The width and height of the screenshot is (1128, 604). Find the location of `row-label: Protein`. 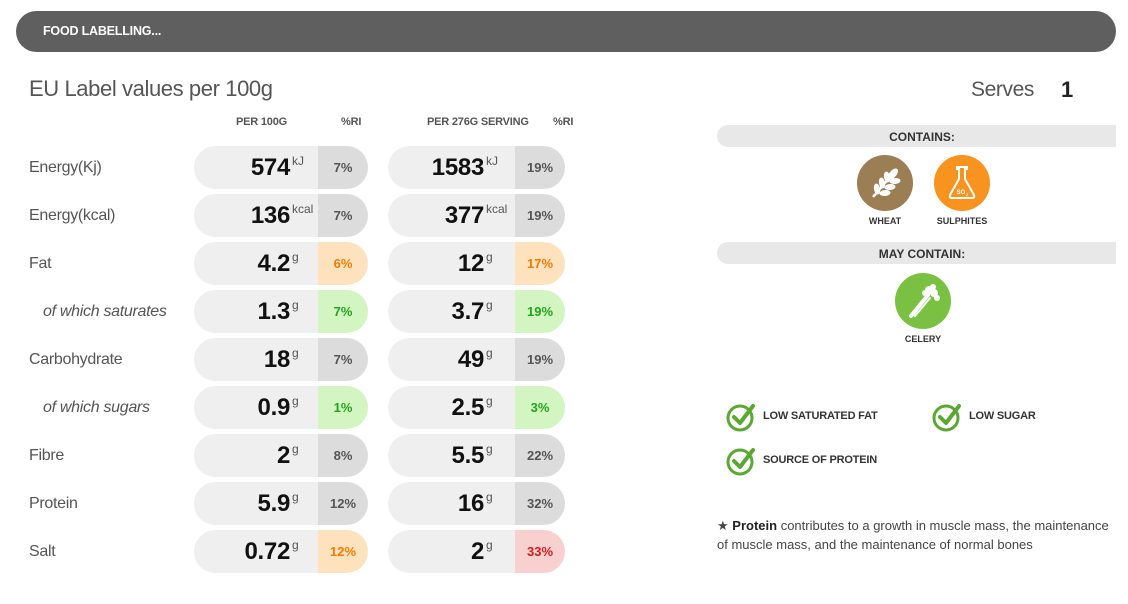

row-label: Protein is located at coordinates (53, 503).